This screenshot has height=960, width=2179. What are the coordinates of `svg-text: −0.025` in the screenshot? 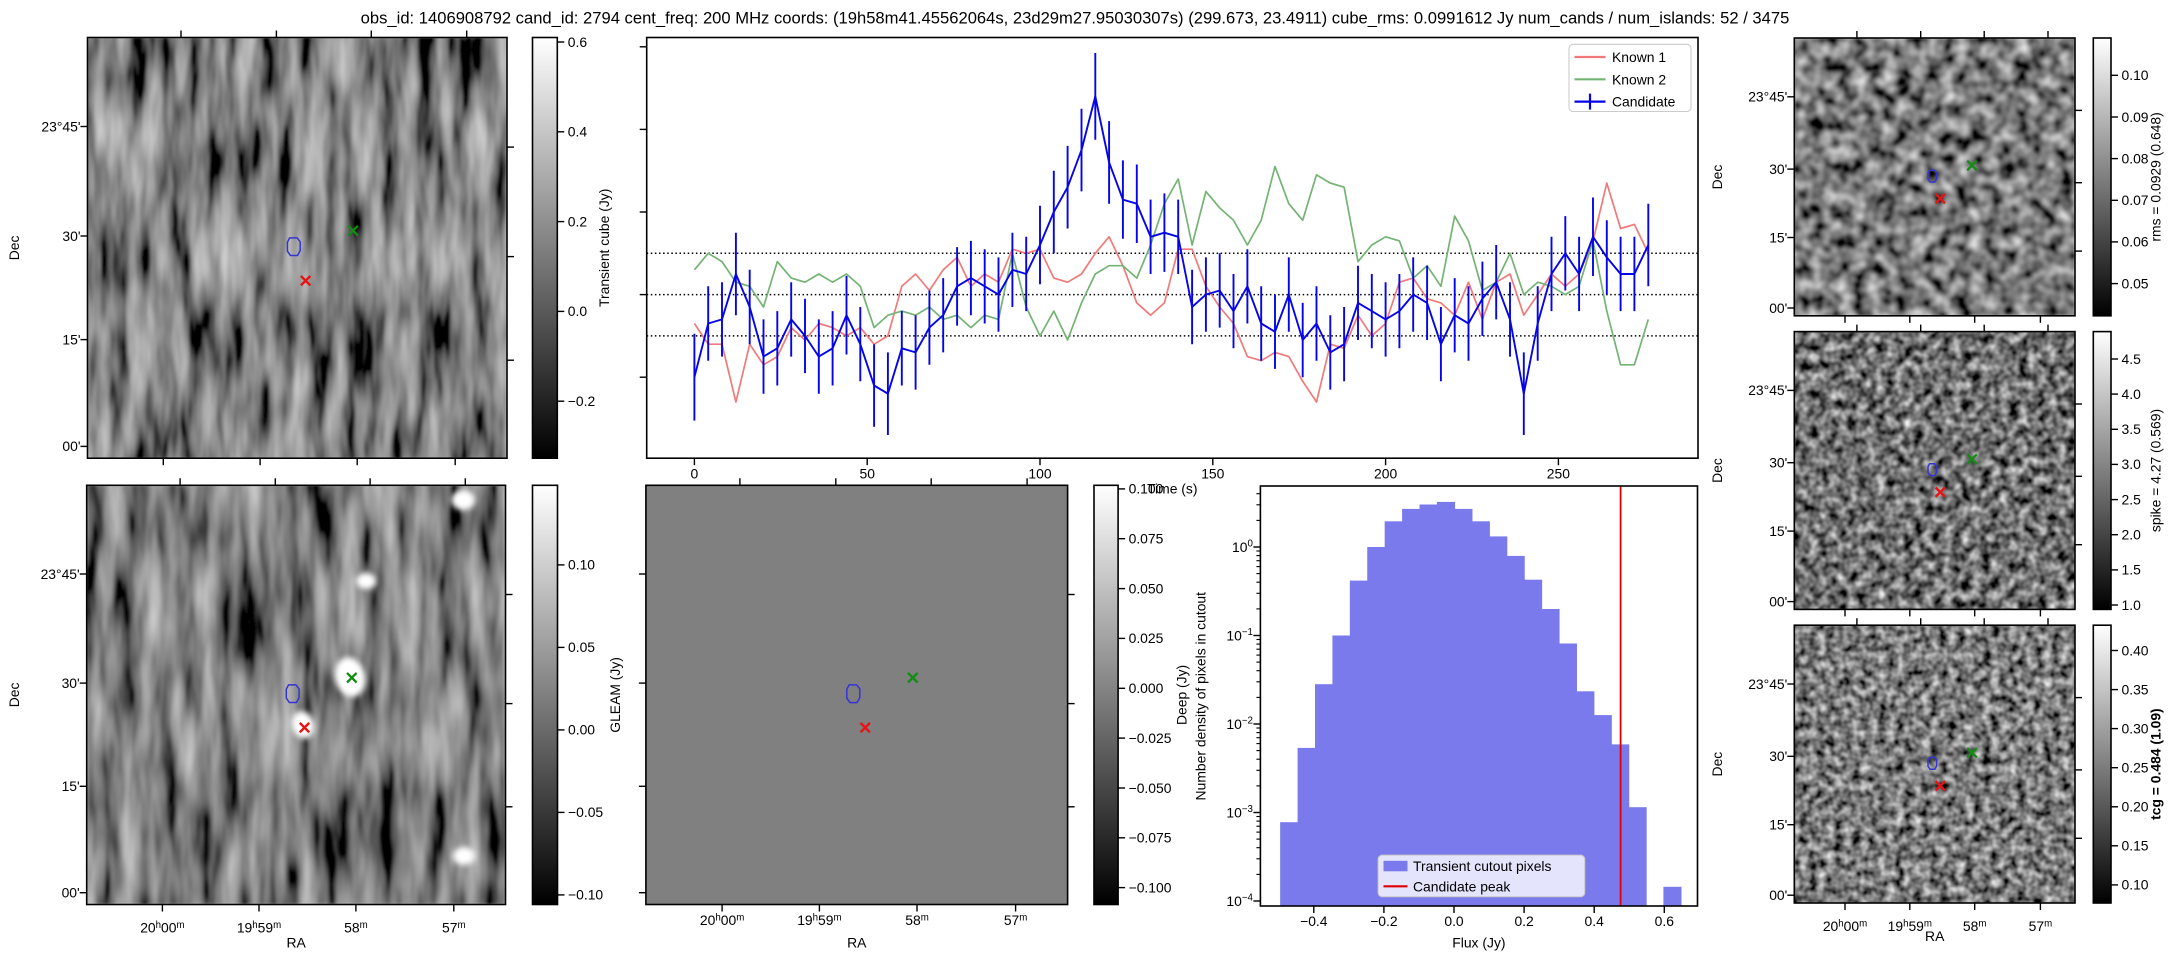 It's located at (1150, 738).